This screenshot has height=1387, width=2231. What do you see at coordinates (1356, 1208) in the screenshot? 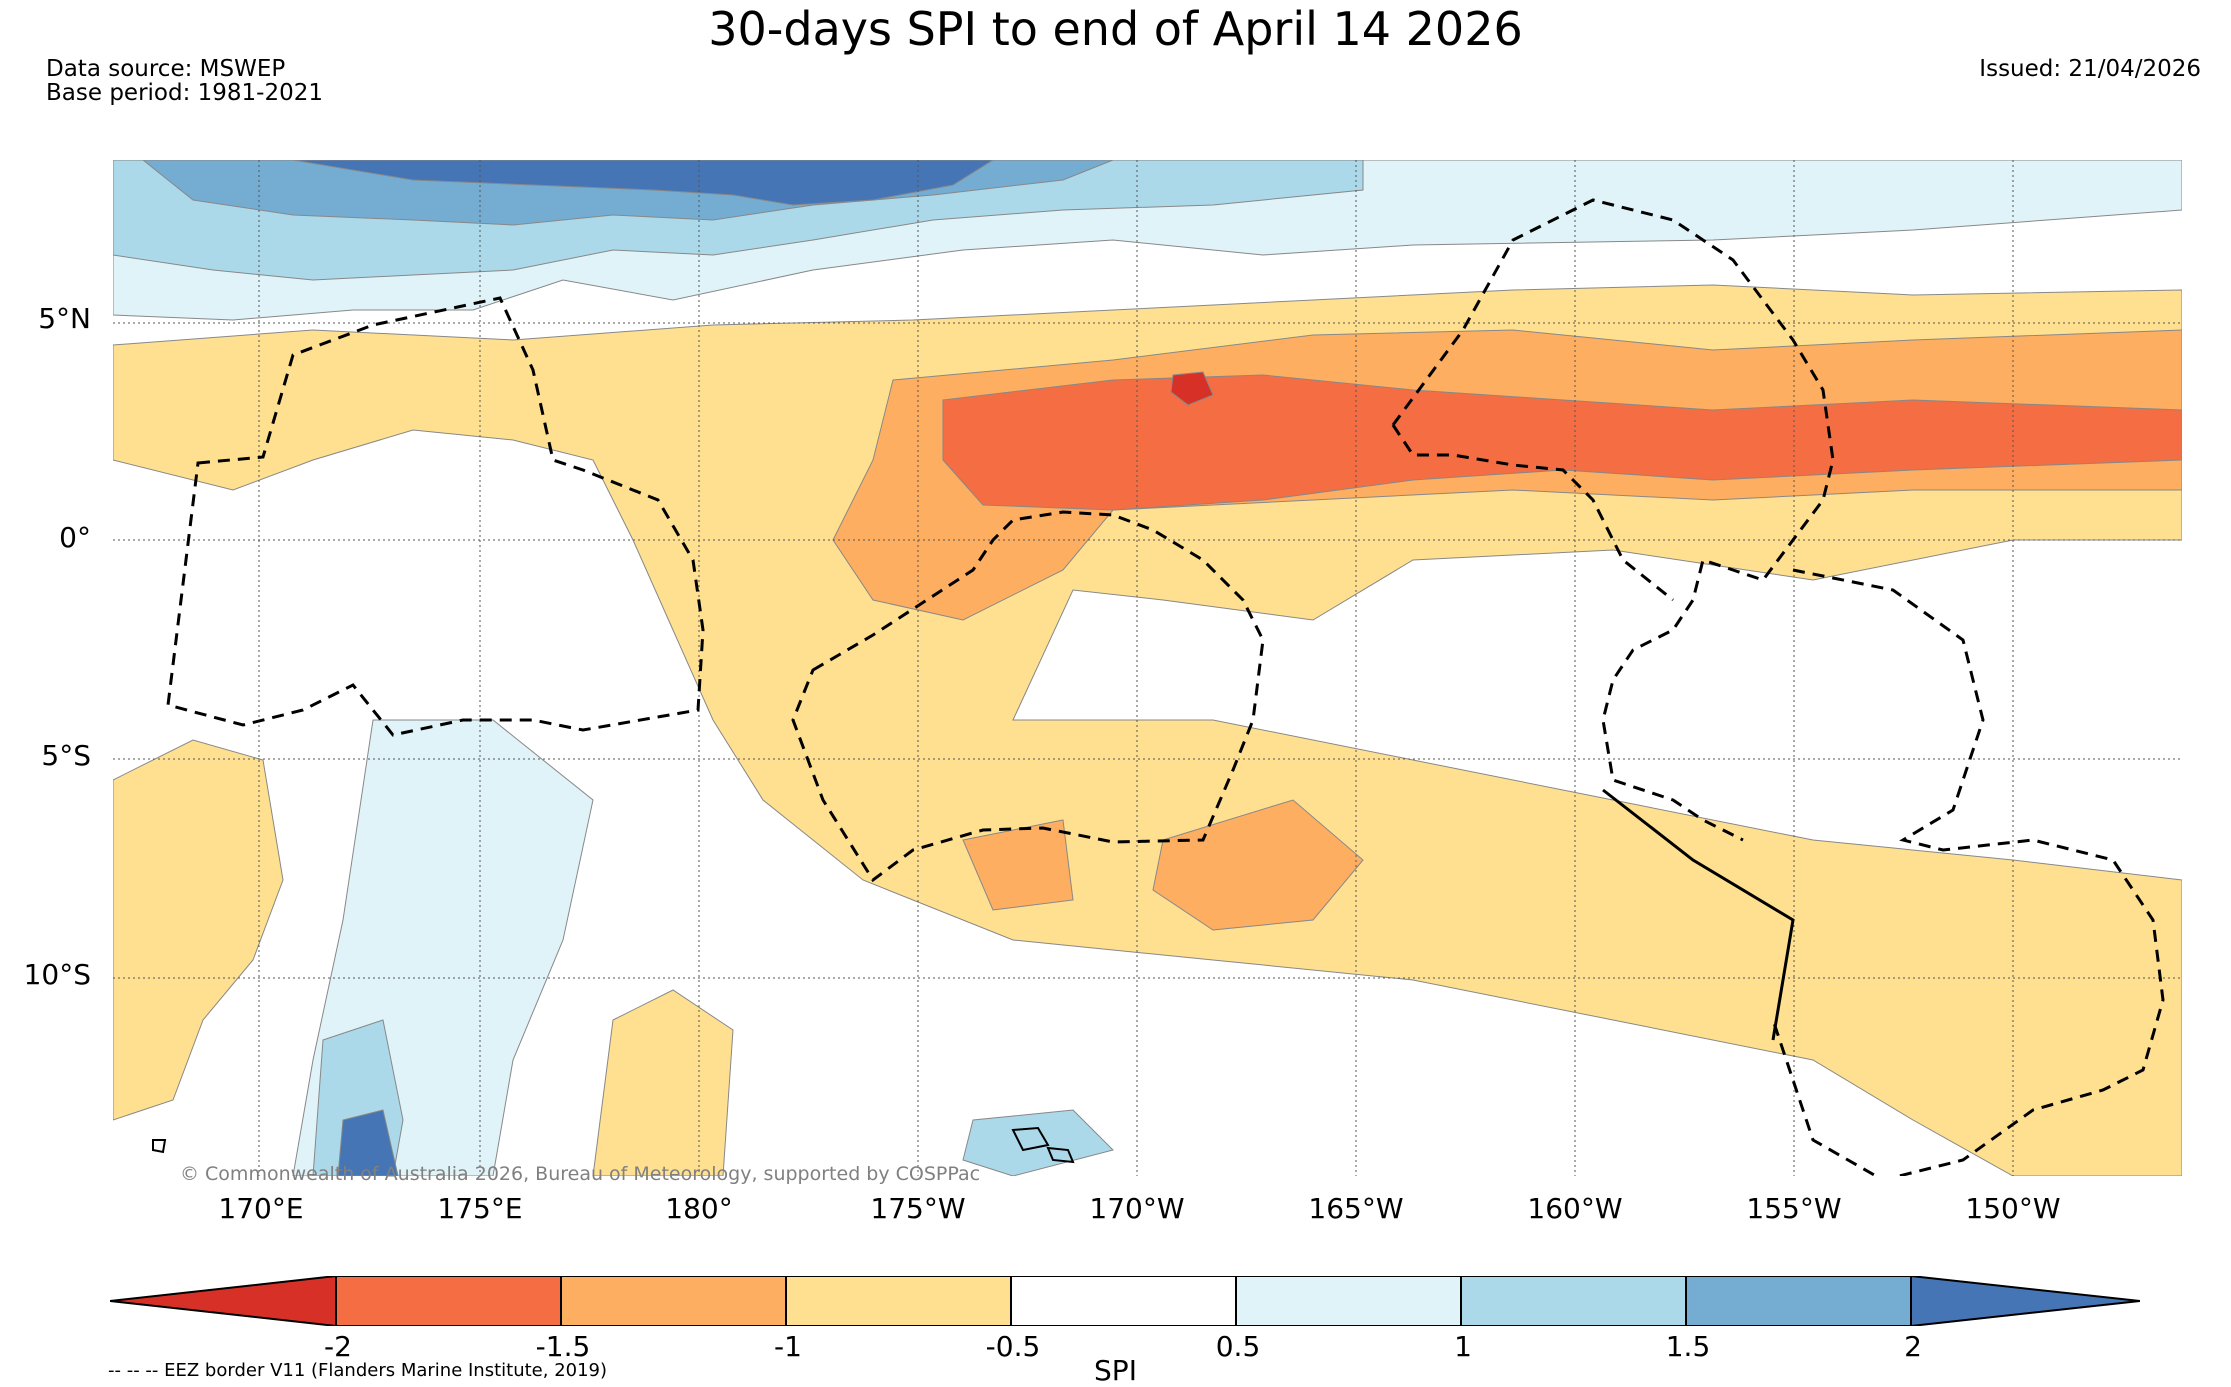
I see `lon-label-165w: 165°W` at bounding box center [1356, 1208].